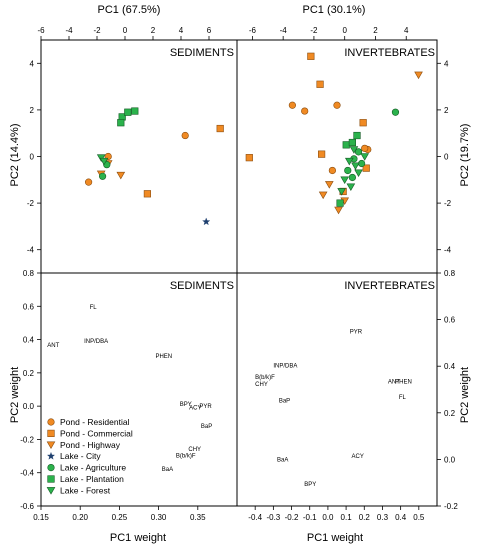  I want to click on loading-label: CHY, so click(194, 450).